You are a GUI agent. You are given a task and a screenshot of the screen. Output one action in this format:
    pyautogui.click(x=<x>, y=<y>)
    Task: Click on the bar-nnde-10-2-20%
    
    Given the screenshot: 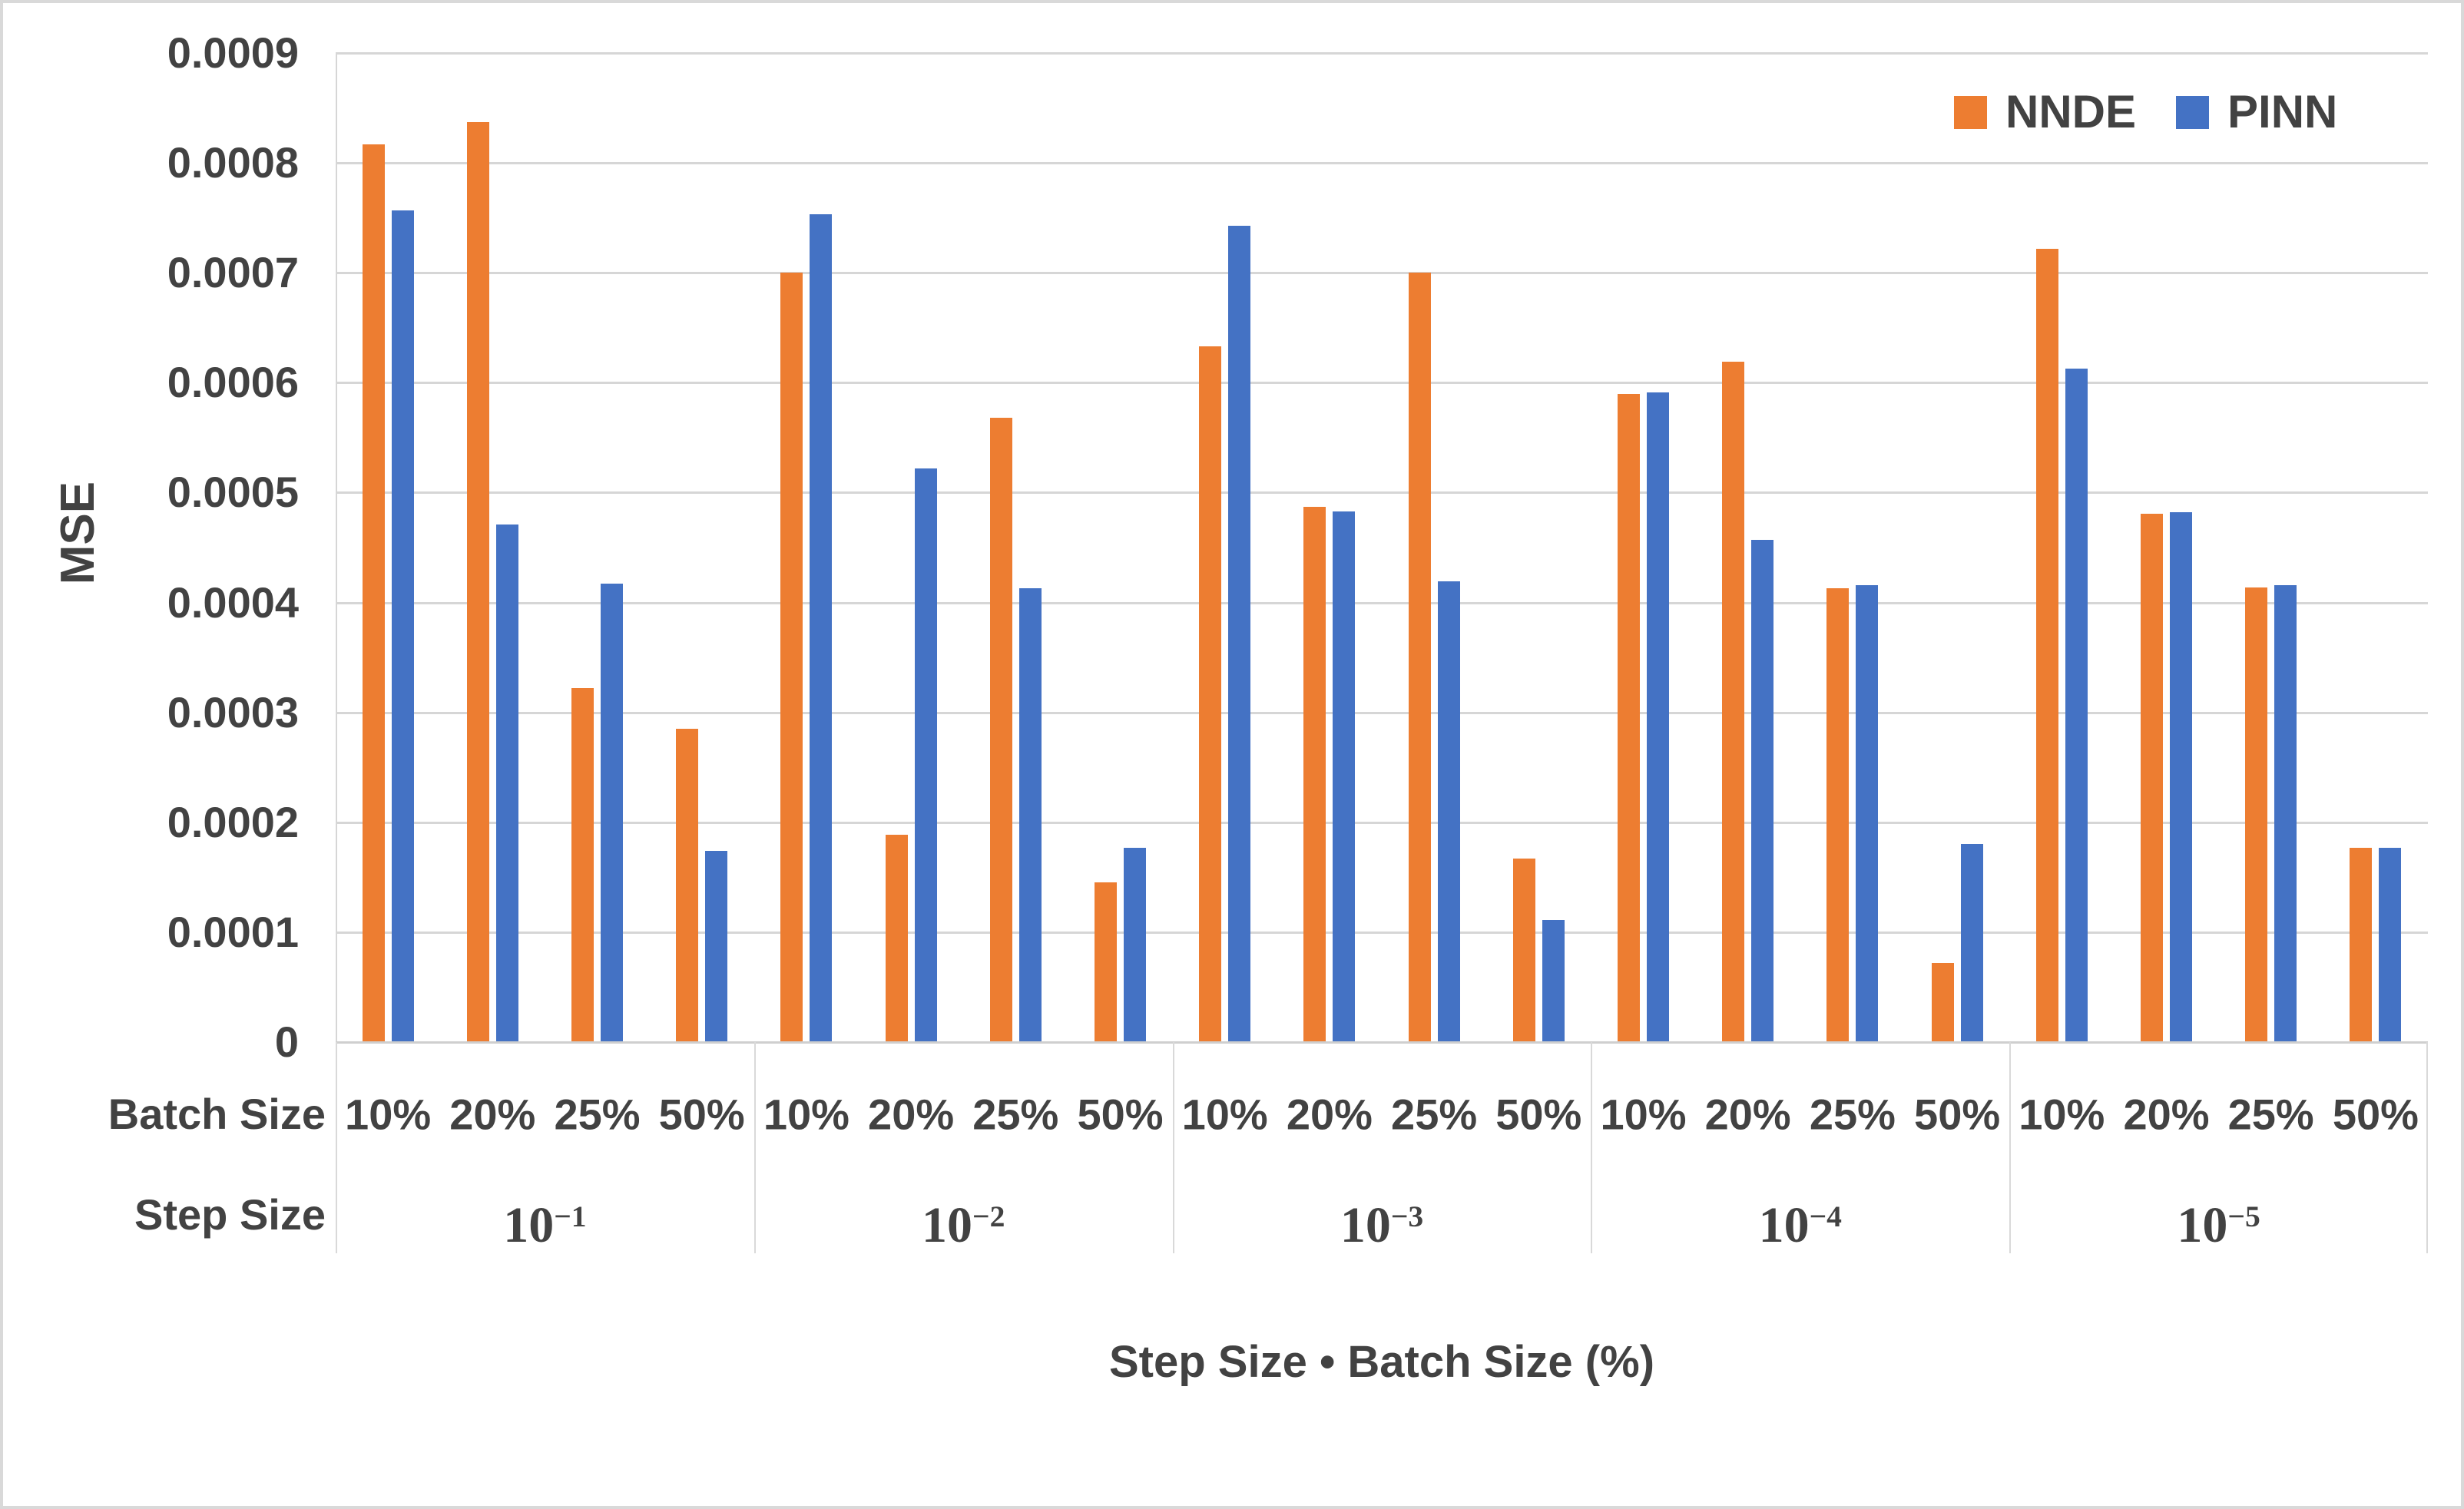 What is the action you would take?
    pyautogui.click(x=897, y=939)
    